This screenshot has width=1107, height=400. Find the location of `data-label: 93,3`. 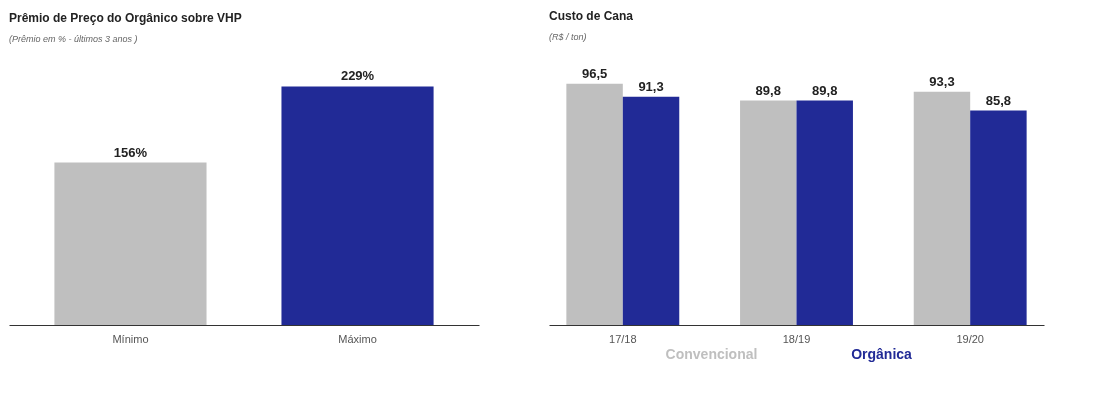

data-label: 93,3 is located at coordinates (942, 81).